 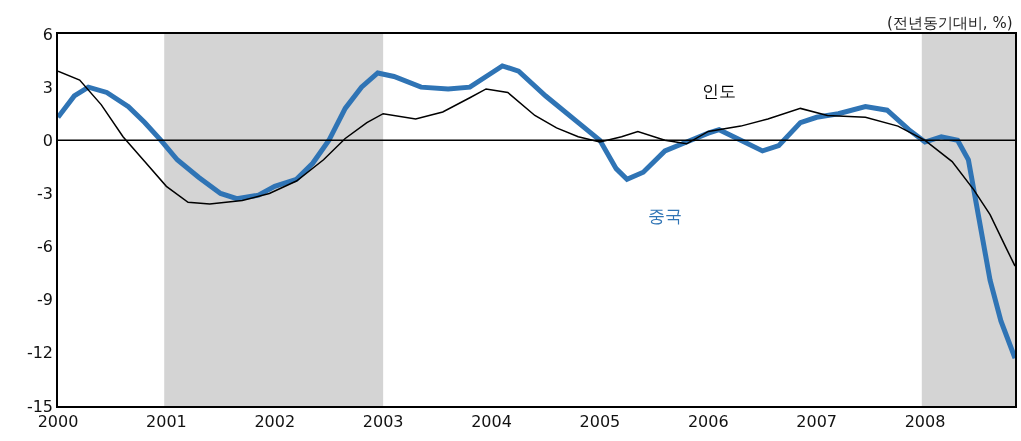 What do you see at coordinates (383, 421) in the screenshot?
I see `x-tick-label: 2003` at bounding box center [383, 421].